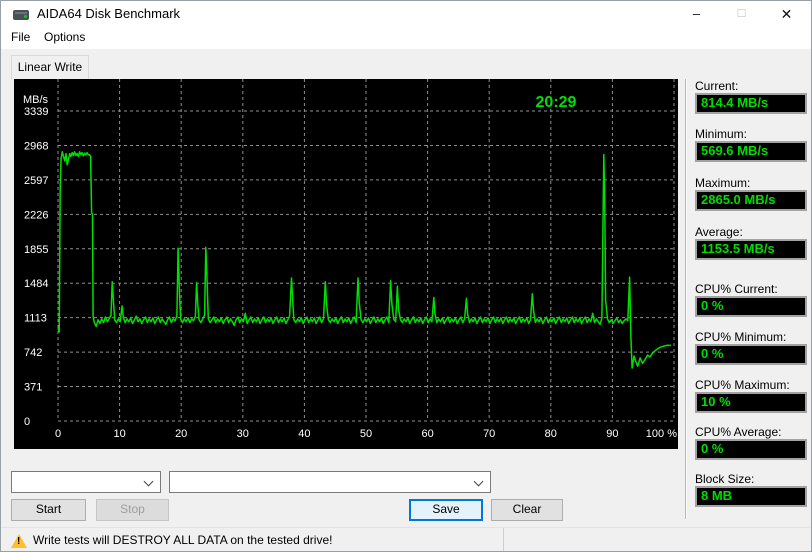 The image size is (812, 552). Describe the element at coordinates (36, 250) in the screenshot. I see `svg-text: 1855` at that location.